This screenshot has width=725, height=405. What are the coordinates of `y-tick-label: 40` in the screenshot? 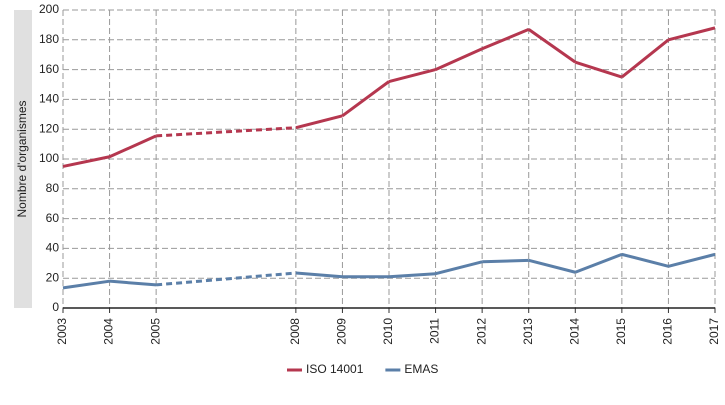 It's located at (53, 248).